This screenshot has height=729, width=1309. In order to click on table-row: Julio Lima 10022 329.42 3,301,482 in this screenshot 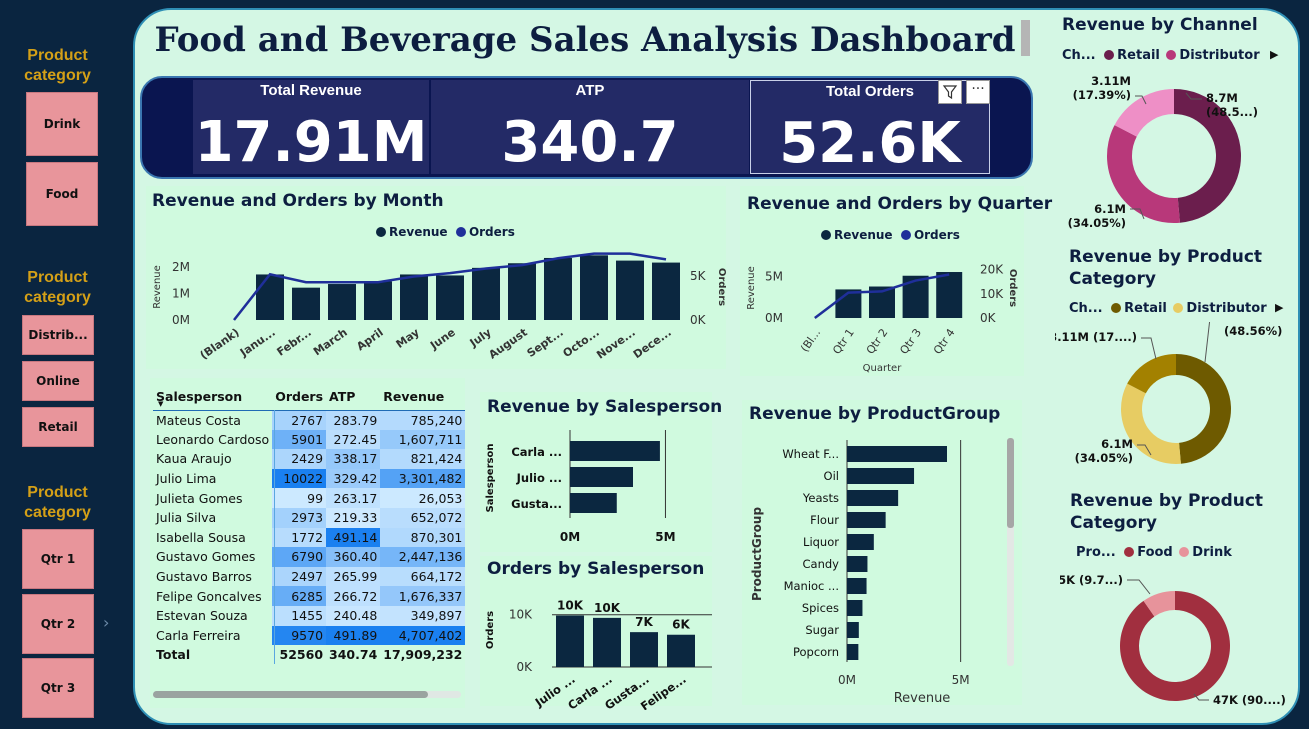, I will do `click(309, 478)`.